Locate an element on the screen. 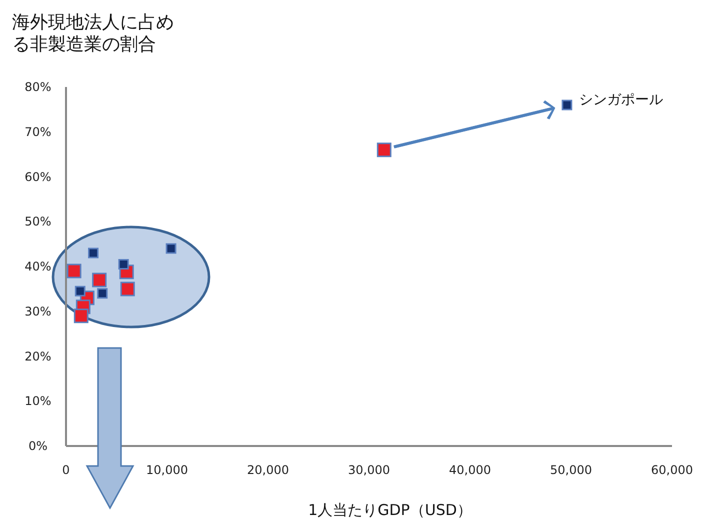 This screenshot has height=523, width=701. y-tick-label: 20% is located at coordinates (38, 356).